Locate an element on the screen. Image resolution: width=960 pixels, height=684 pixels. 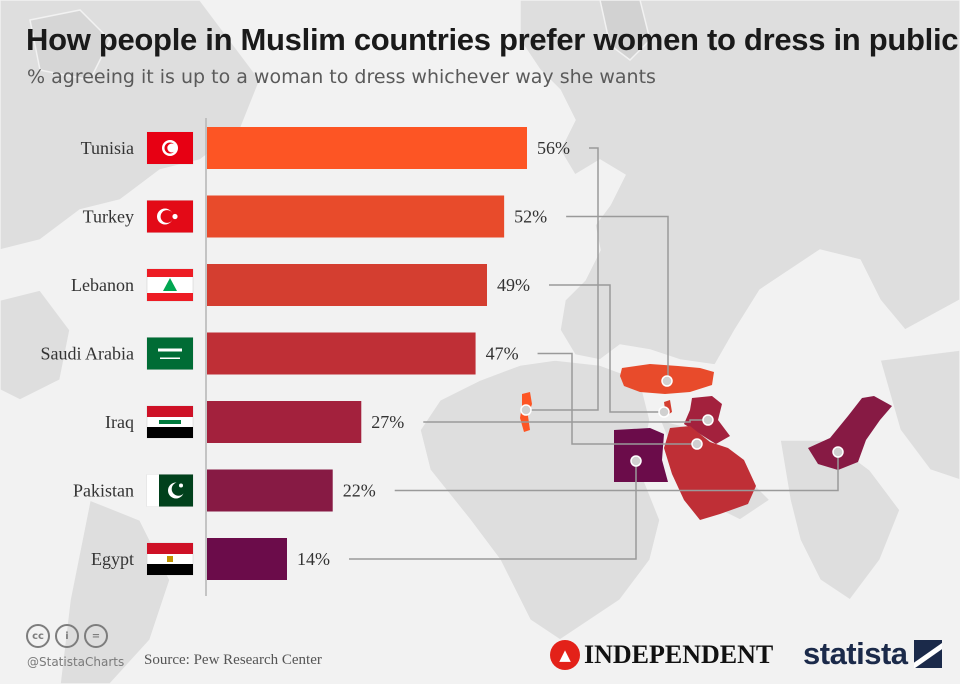
map-dot-saudi-arabia is located at coordinates (697, 444).